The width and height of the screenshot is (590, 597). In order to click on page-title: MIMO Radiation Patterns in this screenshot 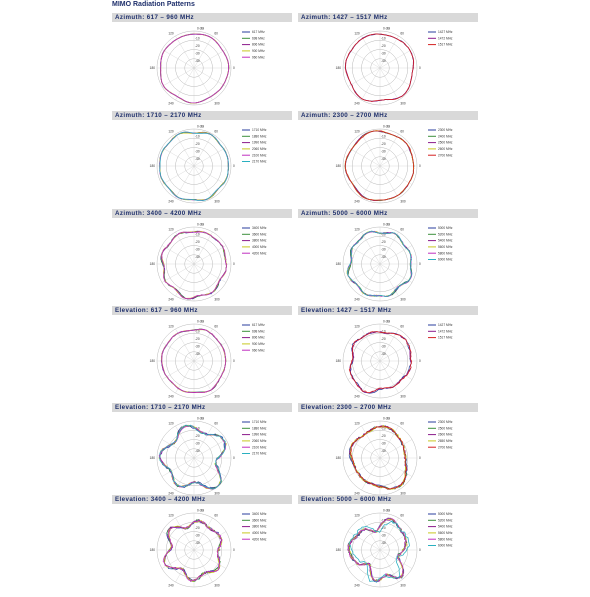, I will do `click(153, 4)`.